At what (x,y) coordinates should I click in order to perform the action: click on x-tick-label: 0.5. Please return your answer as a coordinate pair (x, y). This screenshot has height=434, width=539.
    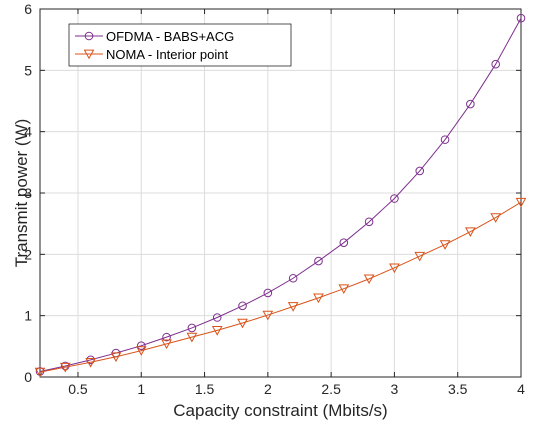
    Looking at the image, I should click on (78, 389).